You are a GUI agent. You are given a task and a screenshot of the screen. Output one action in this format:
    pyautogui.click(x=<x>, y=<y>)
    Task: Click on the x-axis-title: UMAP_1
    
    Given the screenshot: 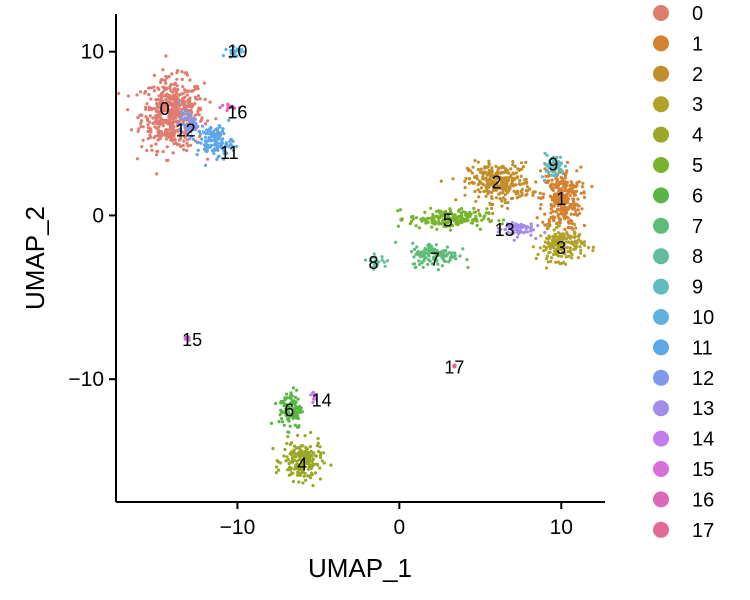 What is the action you would take?
    pyautogui.click(x=360, y=568)
    